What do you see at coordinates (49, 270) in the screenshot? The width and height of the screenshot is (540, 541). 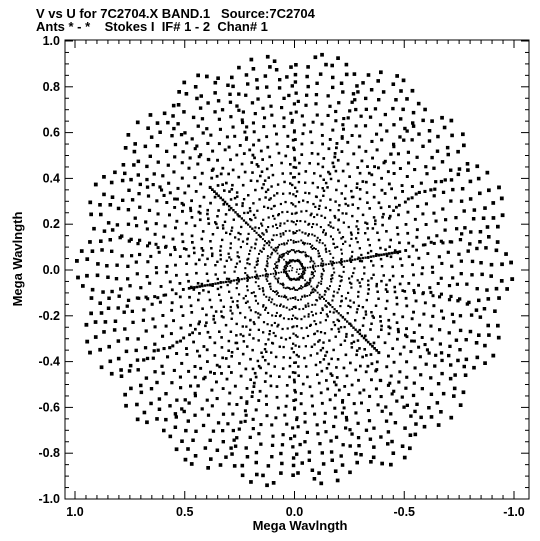 I see `y-tick-labels: 1.00.80.60.40.20.0-0.2-0.4-0.6-0.8-1.0` at bounding box center [49, 270].